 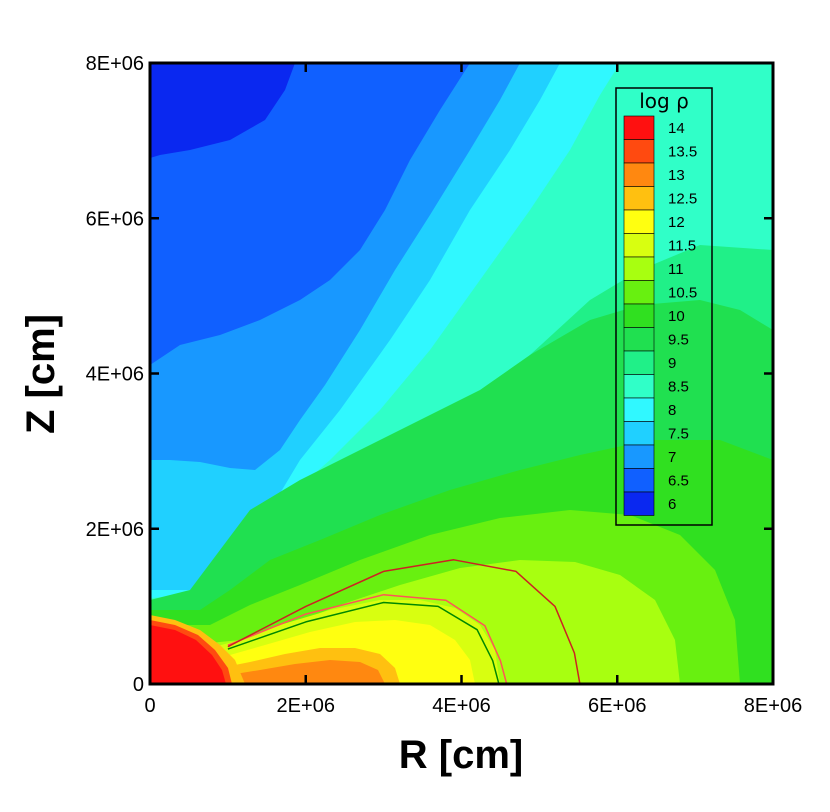 I want to click on y-tick-label: 0, so click(x=138, y=685).